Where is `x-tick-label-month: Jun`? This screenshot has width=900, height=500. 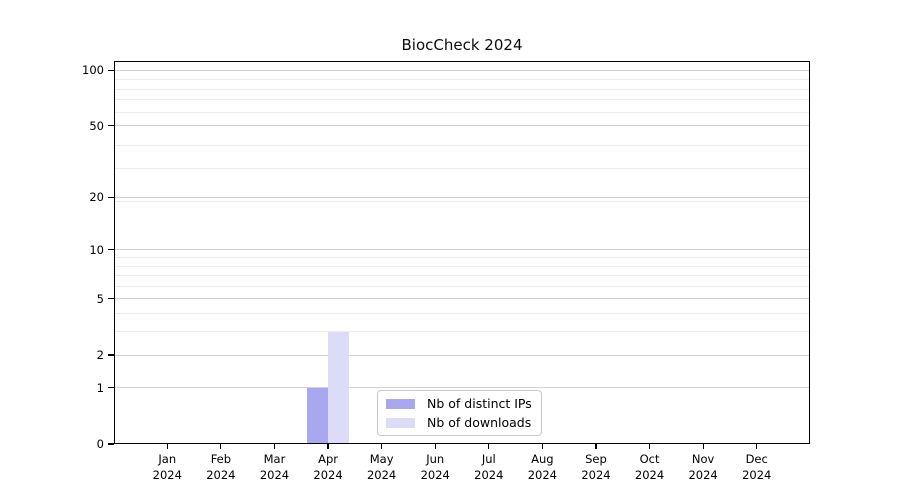 x-tick-label-month: Jun is located at coordinates (435, 459).